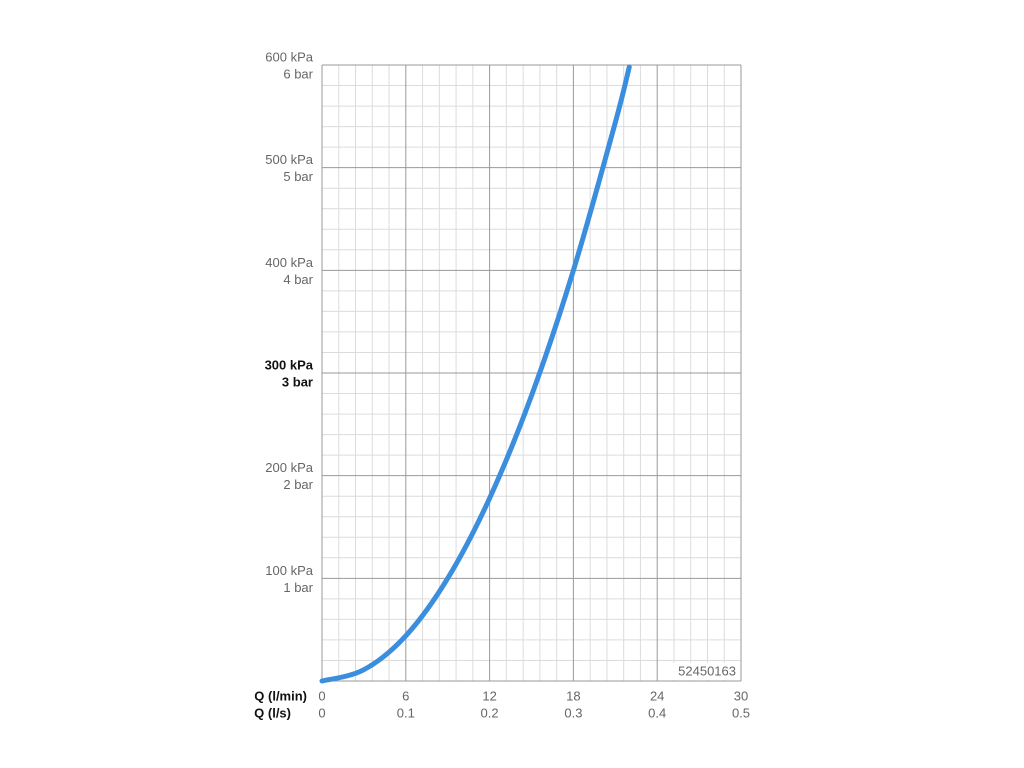  I want to click on x-axis-label: Q (l/min), so click(280, 695).